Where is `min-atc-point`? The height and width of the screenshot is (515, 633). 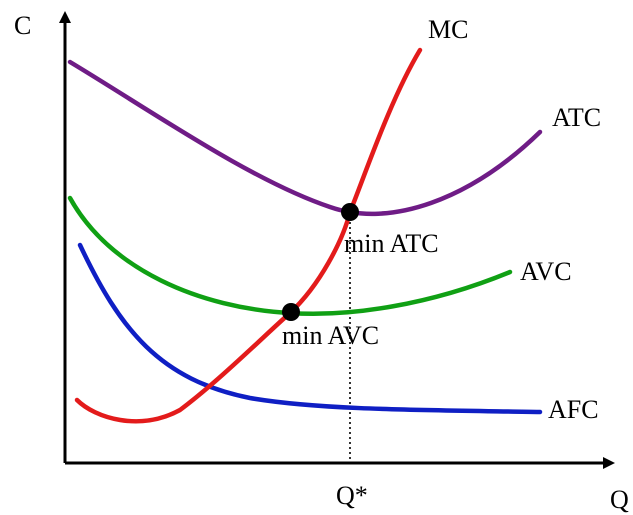
min-atc-point is located at coordinates (350, 212).